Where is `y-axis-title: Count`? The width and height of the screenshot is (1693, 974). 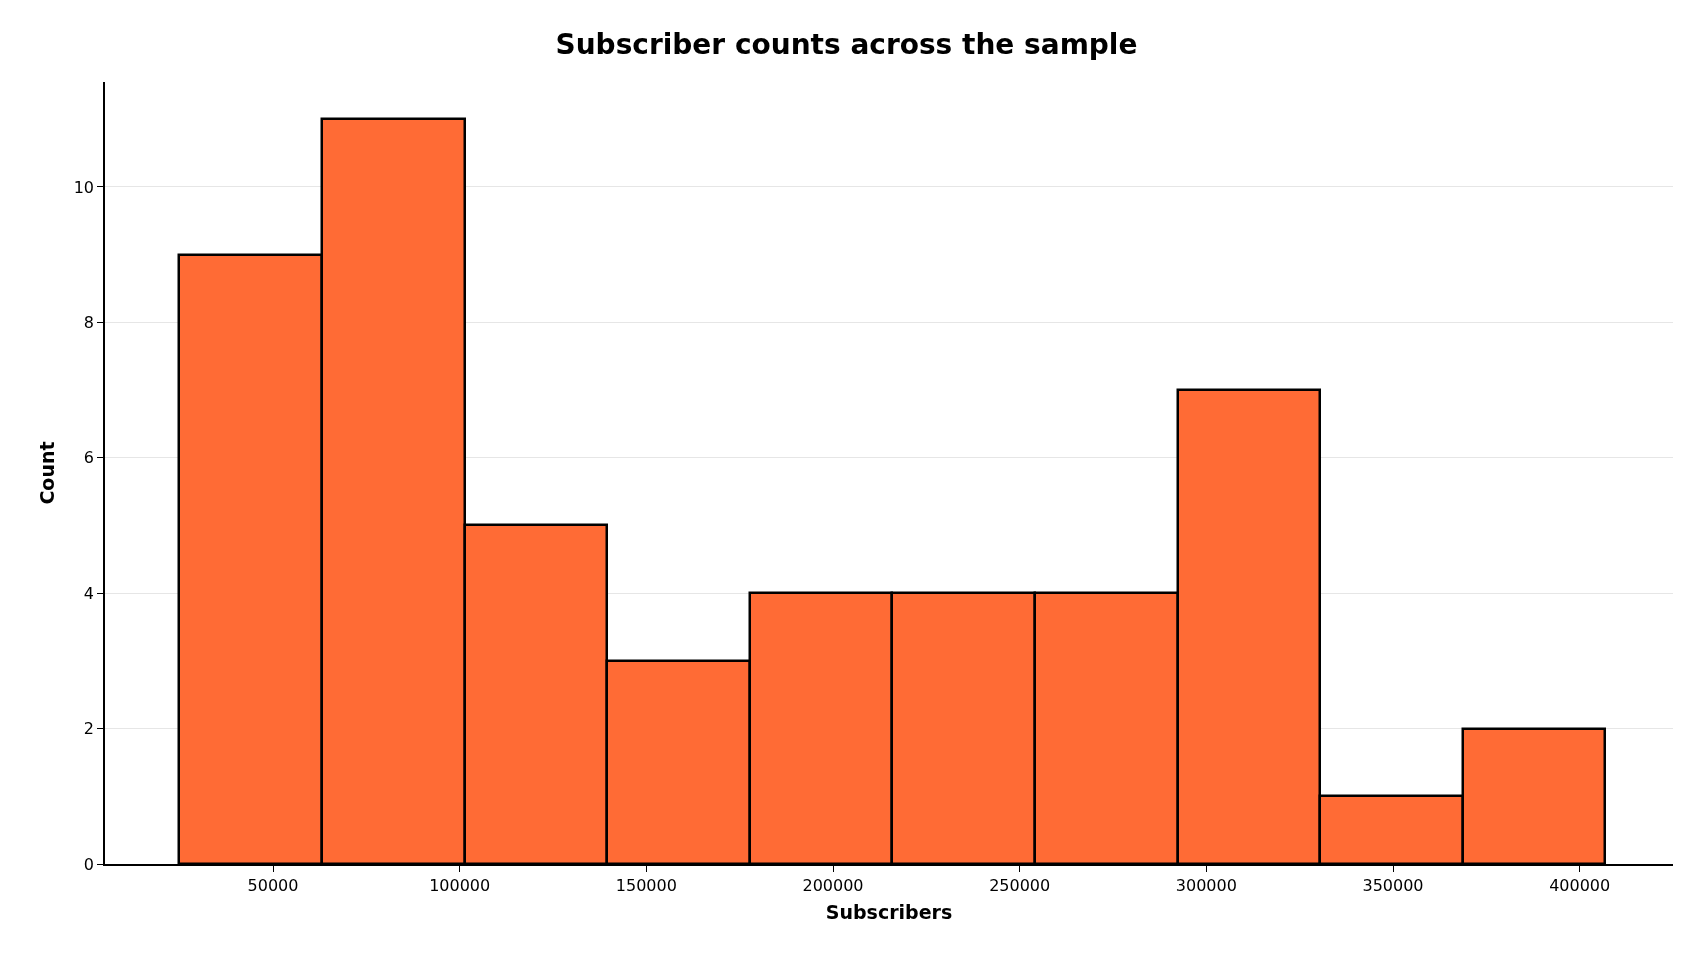 y-axis-title: Count is located at coordinates (47, 473).